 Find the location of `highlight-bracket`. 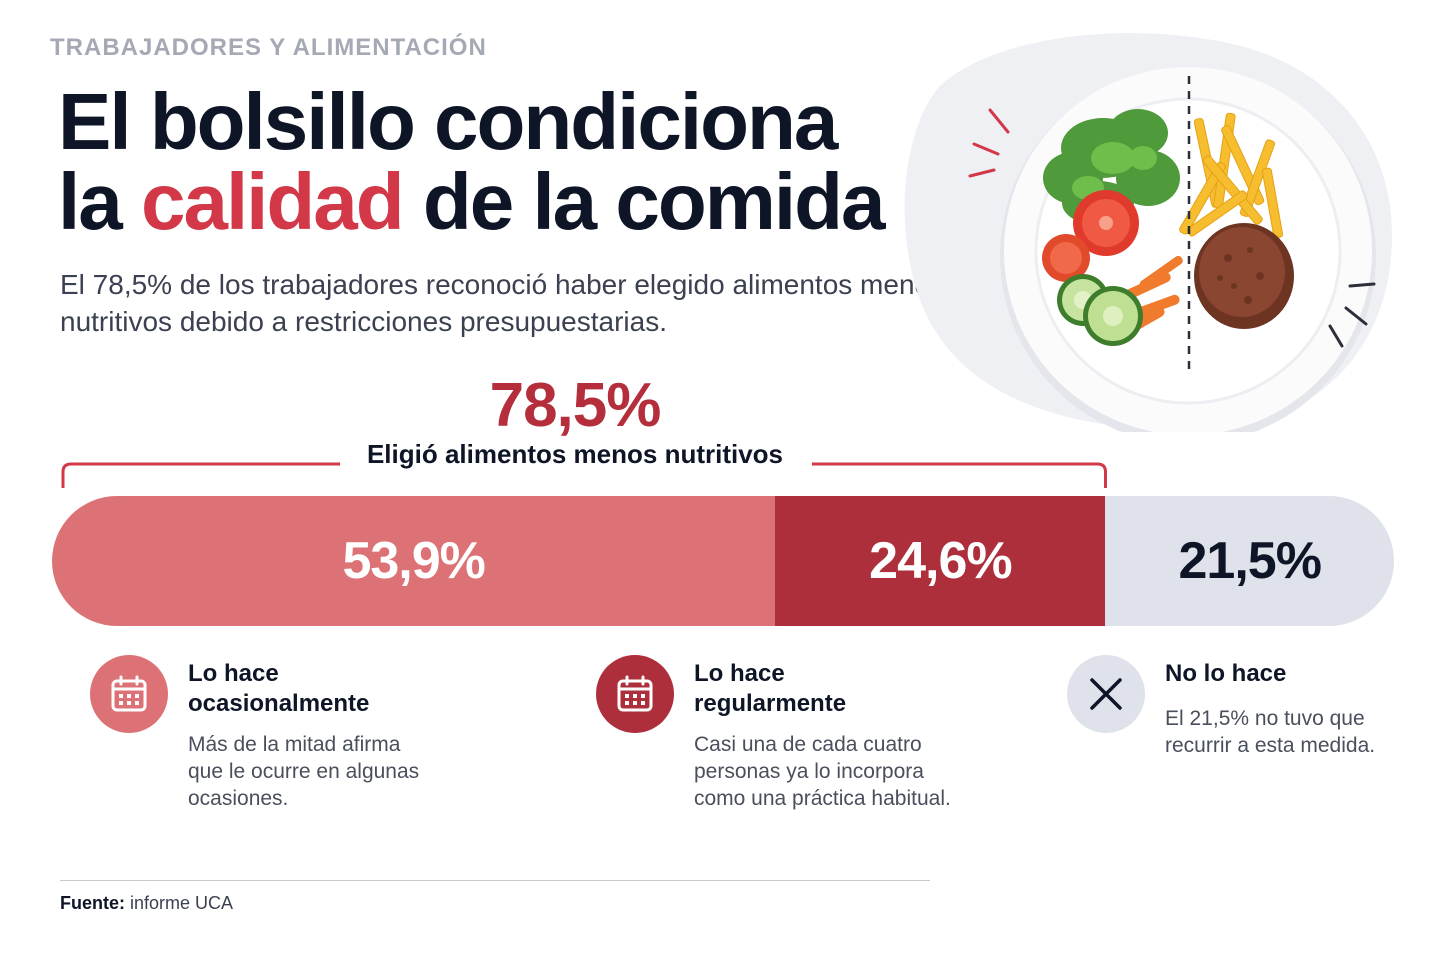

highlight-bracket is located at coordinates (584, 475).